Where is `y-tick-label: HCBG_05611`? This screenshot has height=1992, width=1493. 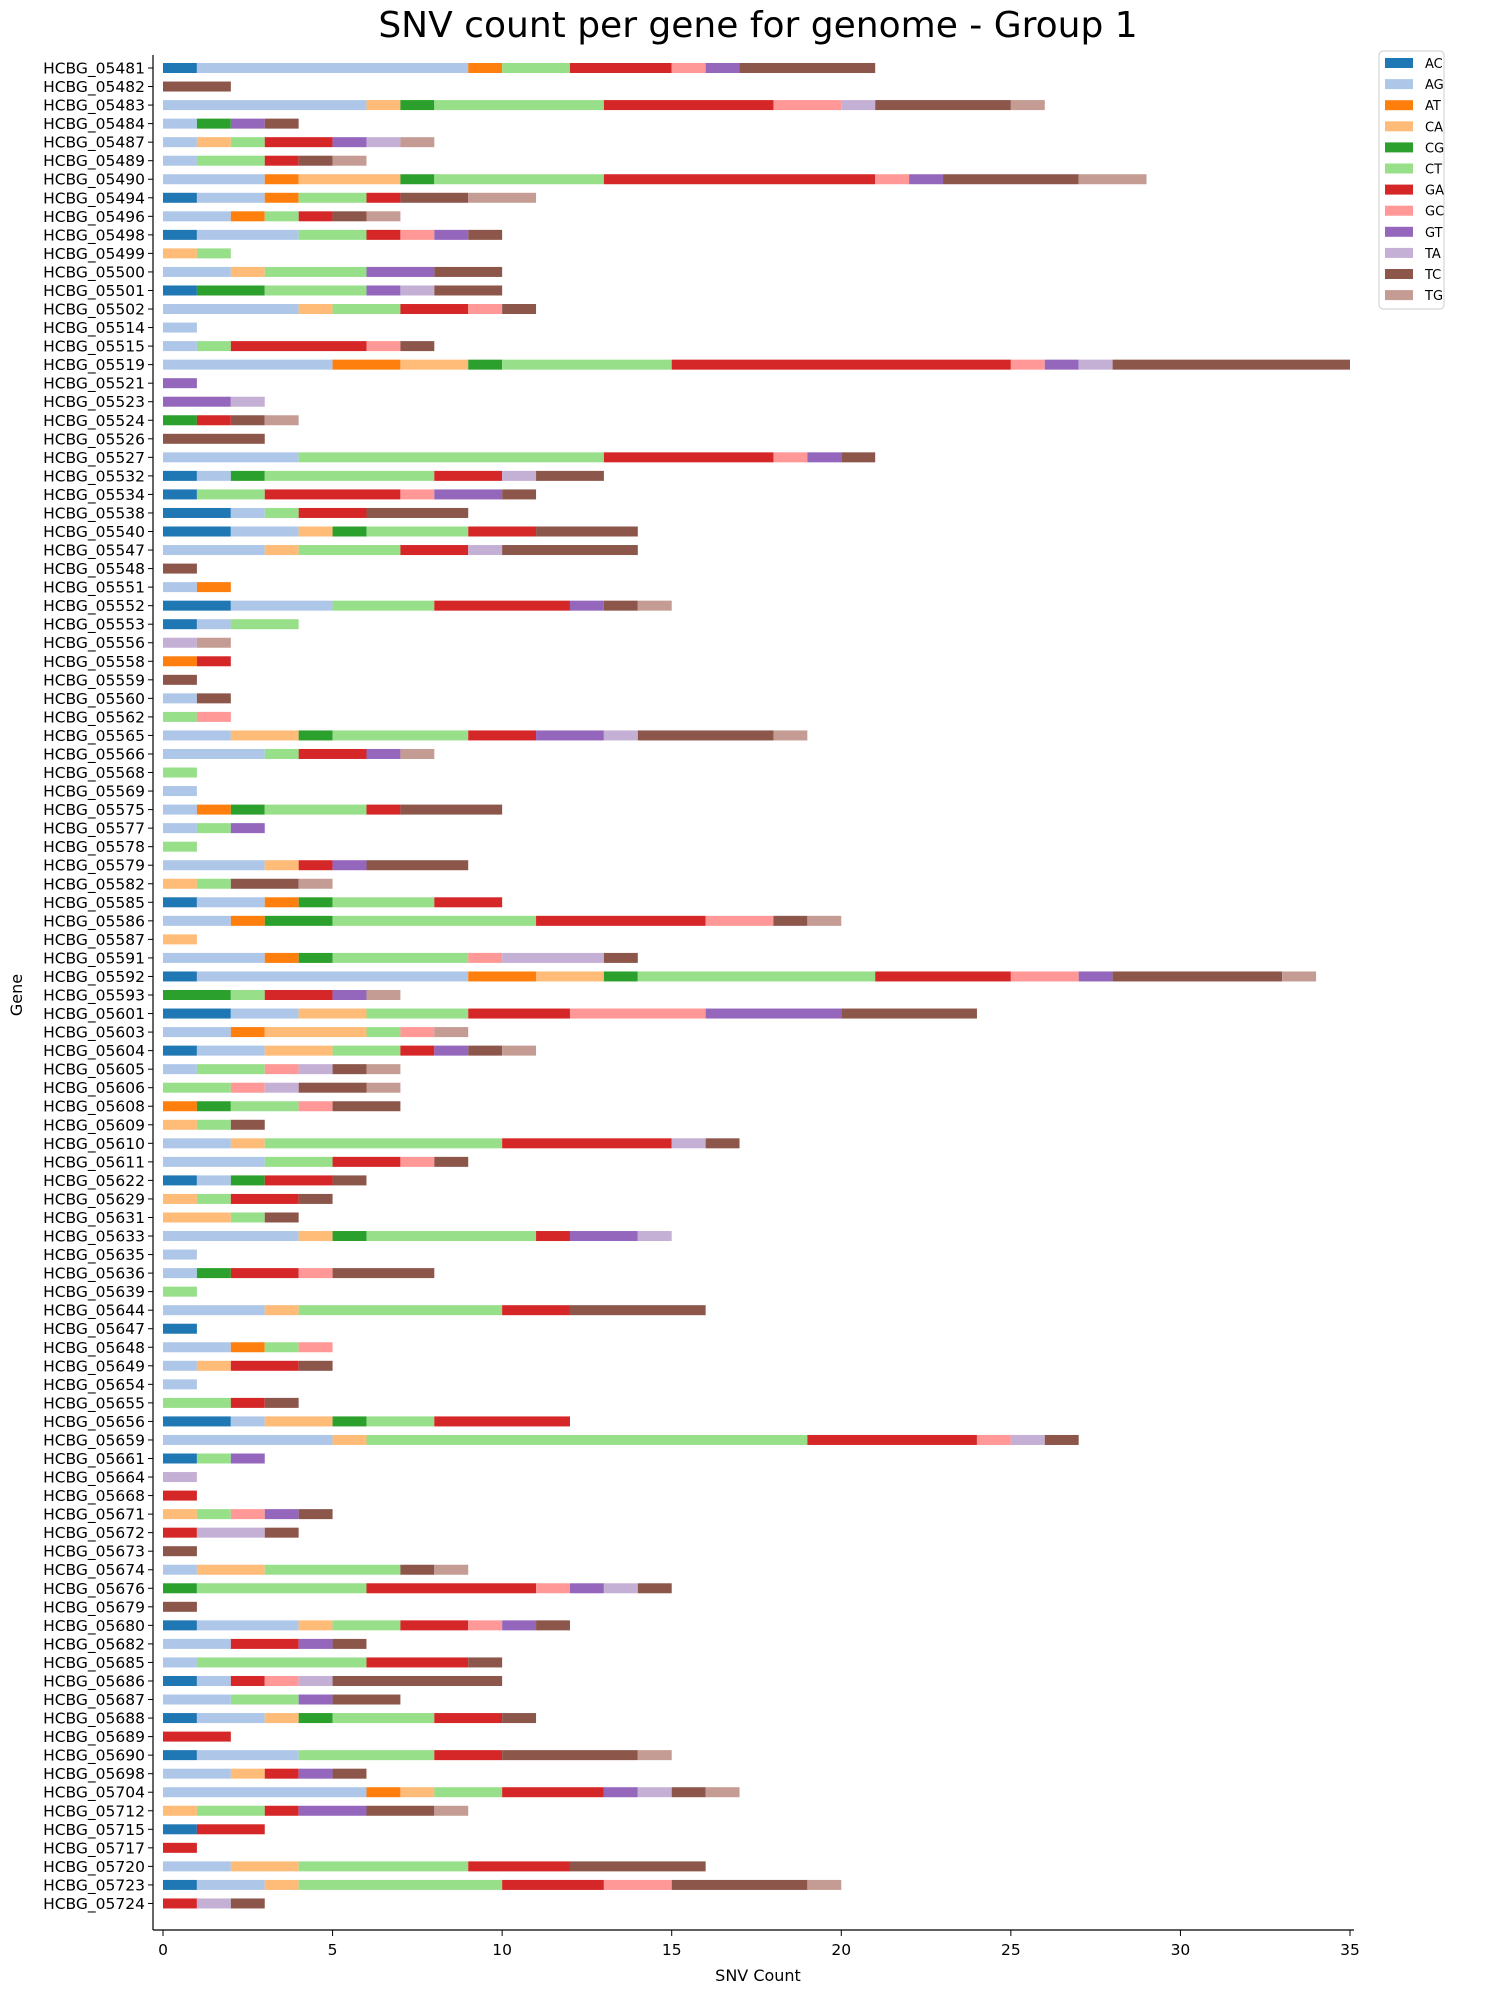 y-tick-label: HCBG_05611 is located at coordinates (94, 1162).